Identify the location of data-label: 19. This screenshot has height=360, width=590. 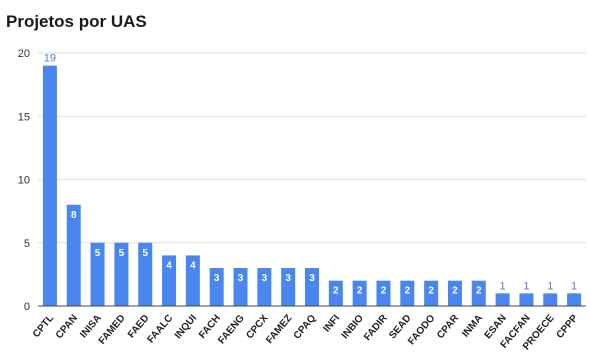
(50, 59).